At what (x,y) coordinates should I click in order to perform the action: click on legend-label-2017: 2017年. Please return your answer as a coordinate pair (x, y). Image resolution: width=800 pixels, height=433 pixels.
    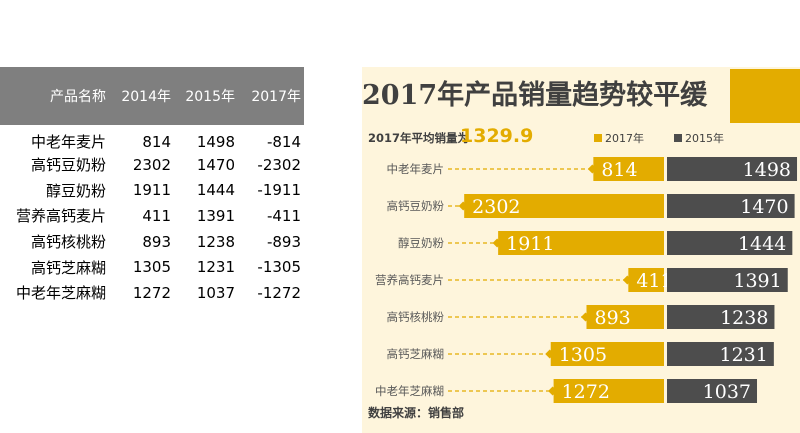
    Looking at the image, I should click on (624, 138).